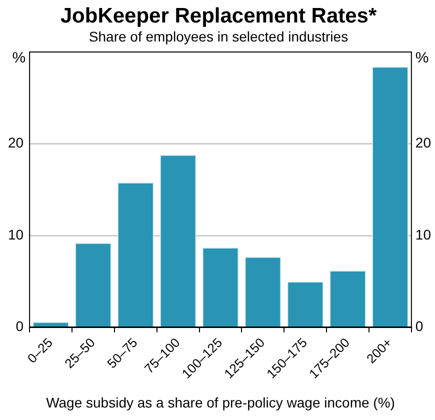 The width and height of the screenshot is (435, 420). What do you see at coordinates (218, 36) in the screenshot?
I see `chart-subtitle: Share of employees in selected industries` at bounding box center [218, 36].